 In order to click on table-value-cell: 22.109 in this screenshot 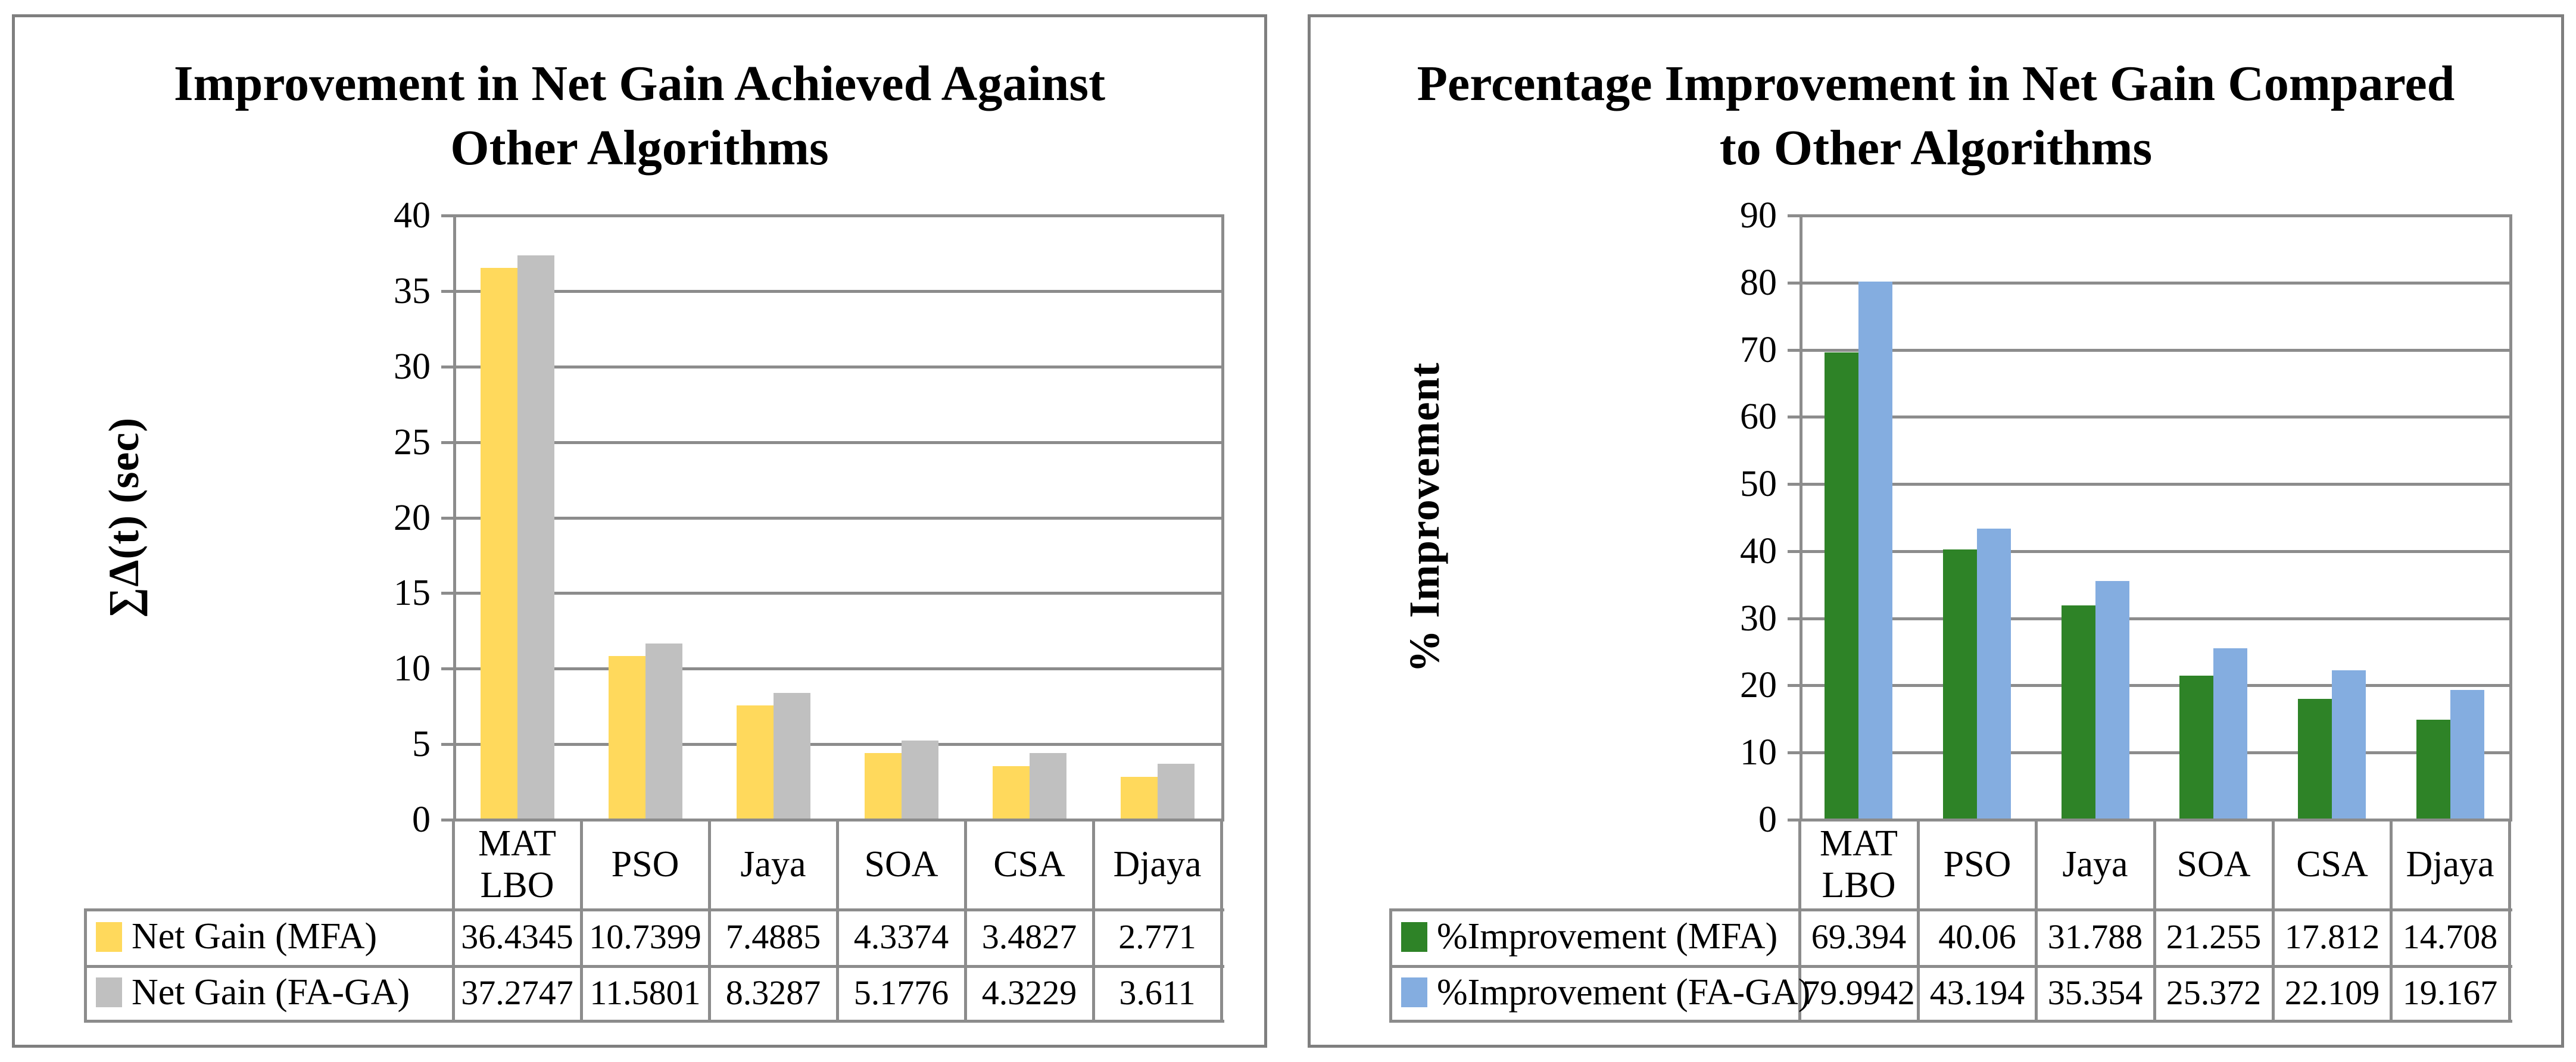, I will do `click(2332, 992)`.